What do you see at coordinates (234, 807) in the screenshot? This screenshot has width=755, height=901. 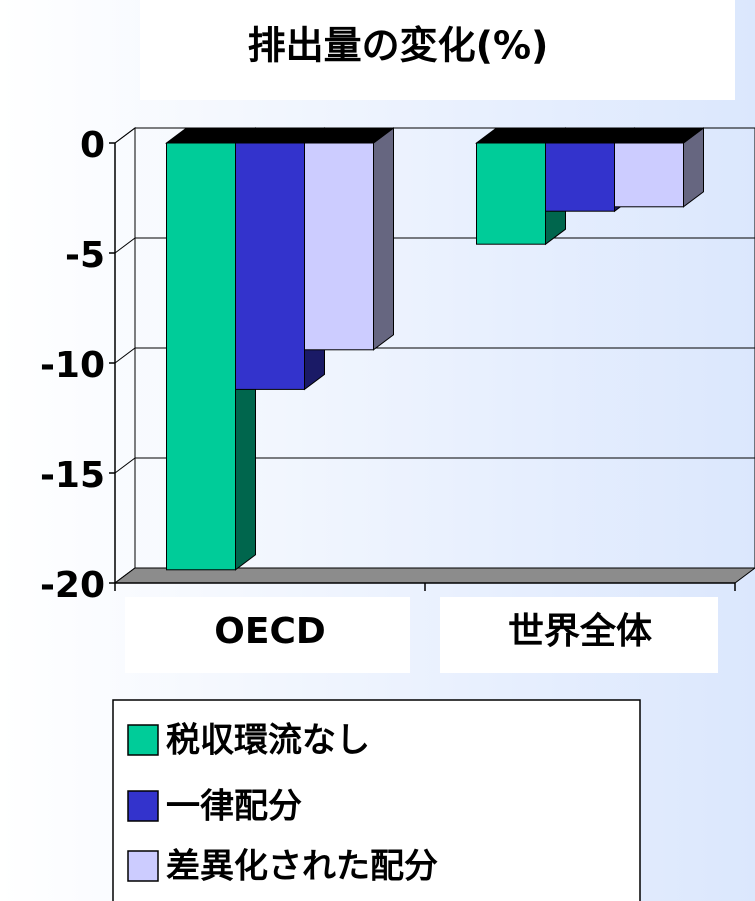 I see `legend-label: 一律配分` at bounding box center [234, 807].